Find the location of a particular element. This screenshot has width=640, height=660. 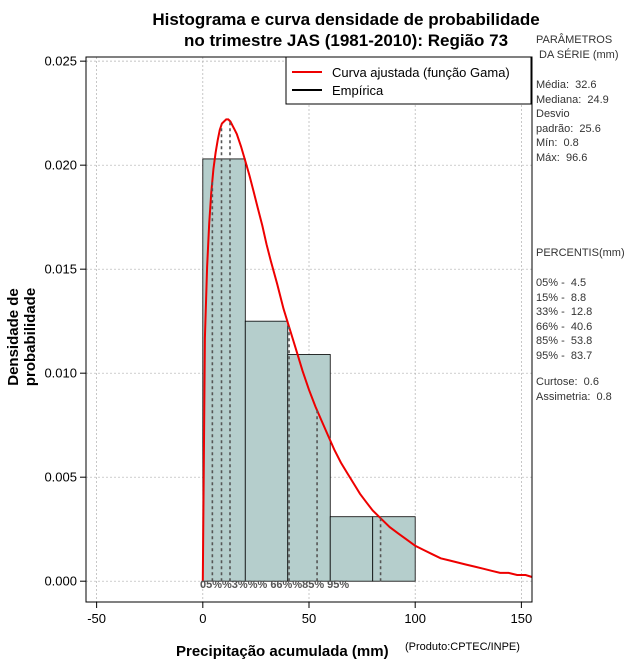

legend-box is located at coordinates (408, 80).